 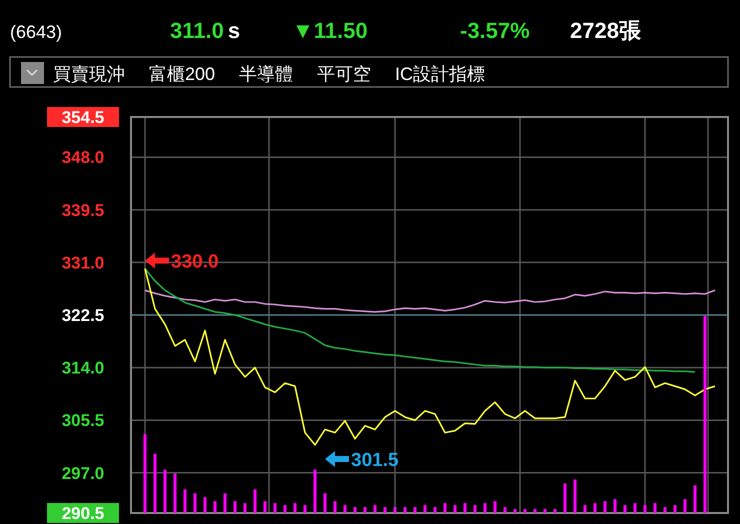 What do you see at coordinates (330, 30) in the screenshot?
I see `text: ▼11.50` at bounding box center [330, 30].